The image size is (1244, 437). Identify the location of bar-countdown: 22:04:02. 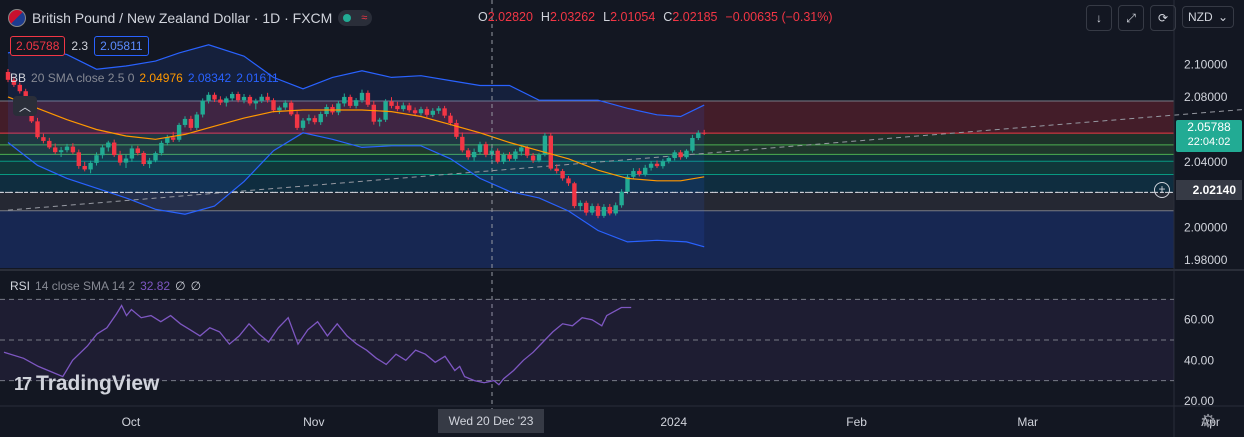
(1209, 142).